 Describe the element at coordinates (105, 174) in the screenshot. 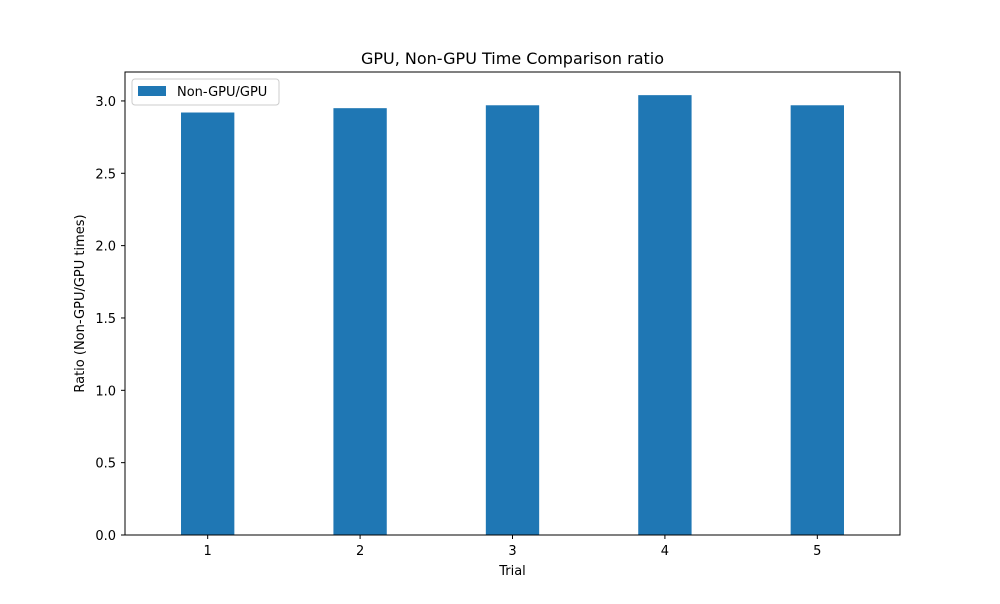

I see `y-tick-label: 2.5` at that location.